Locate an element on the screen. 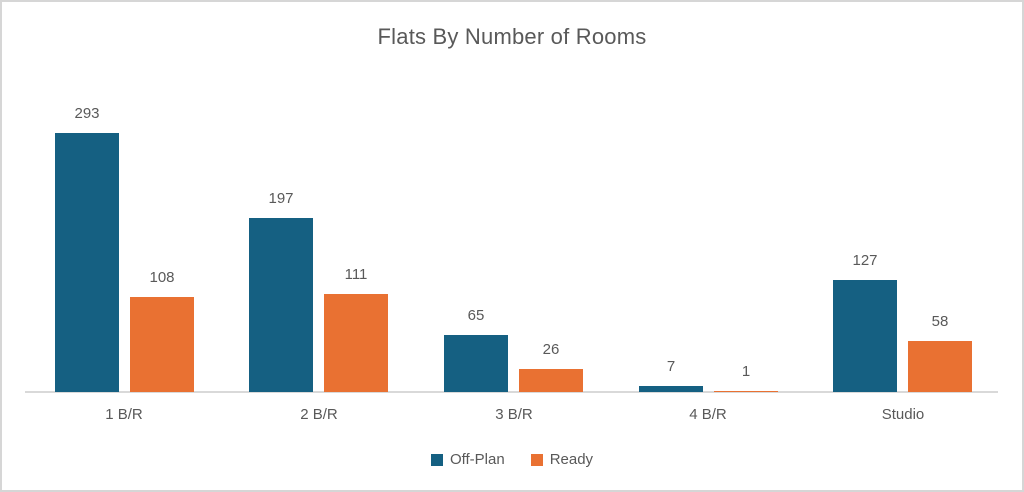 The image size is (1024, 492). bar-off-plan-2-b-r is located at coordinates (281, 305).